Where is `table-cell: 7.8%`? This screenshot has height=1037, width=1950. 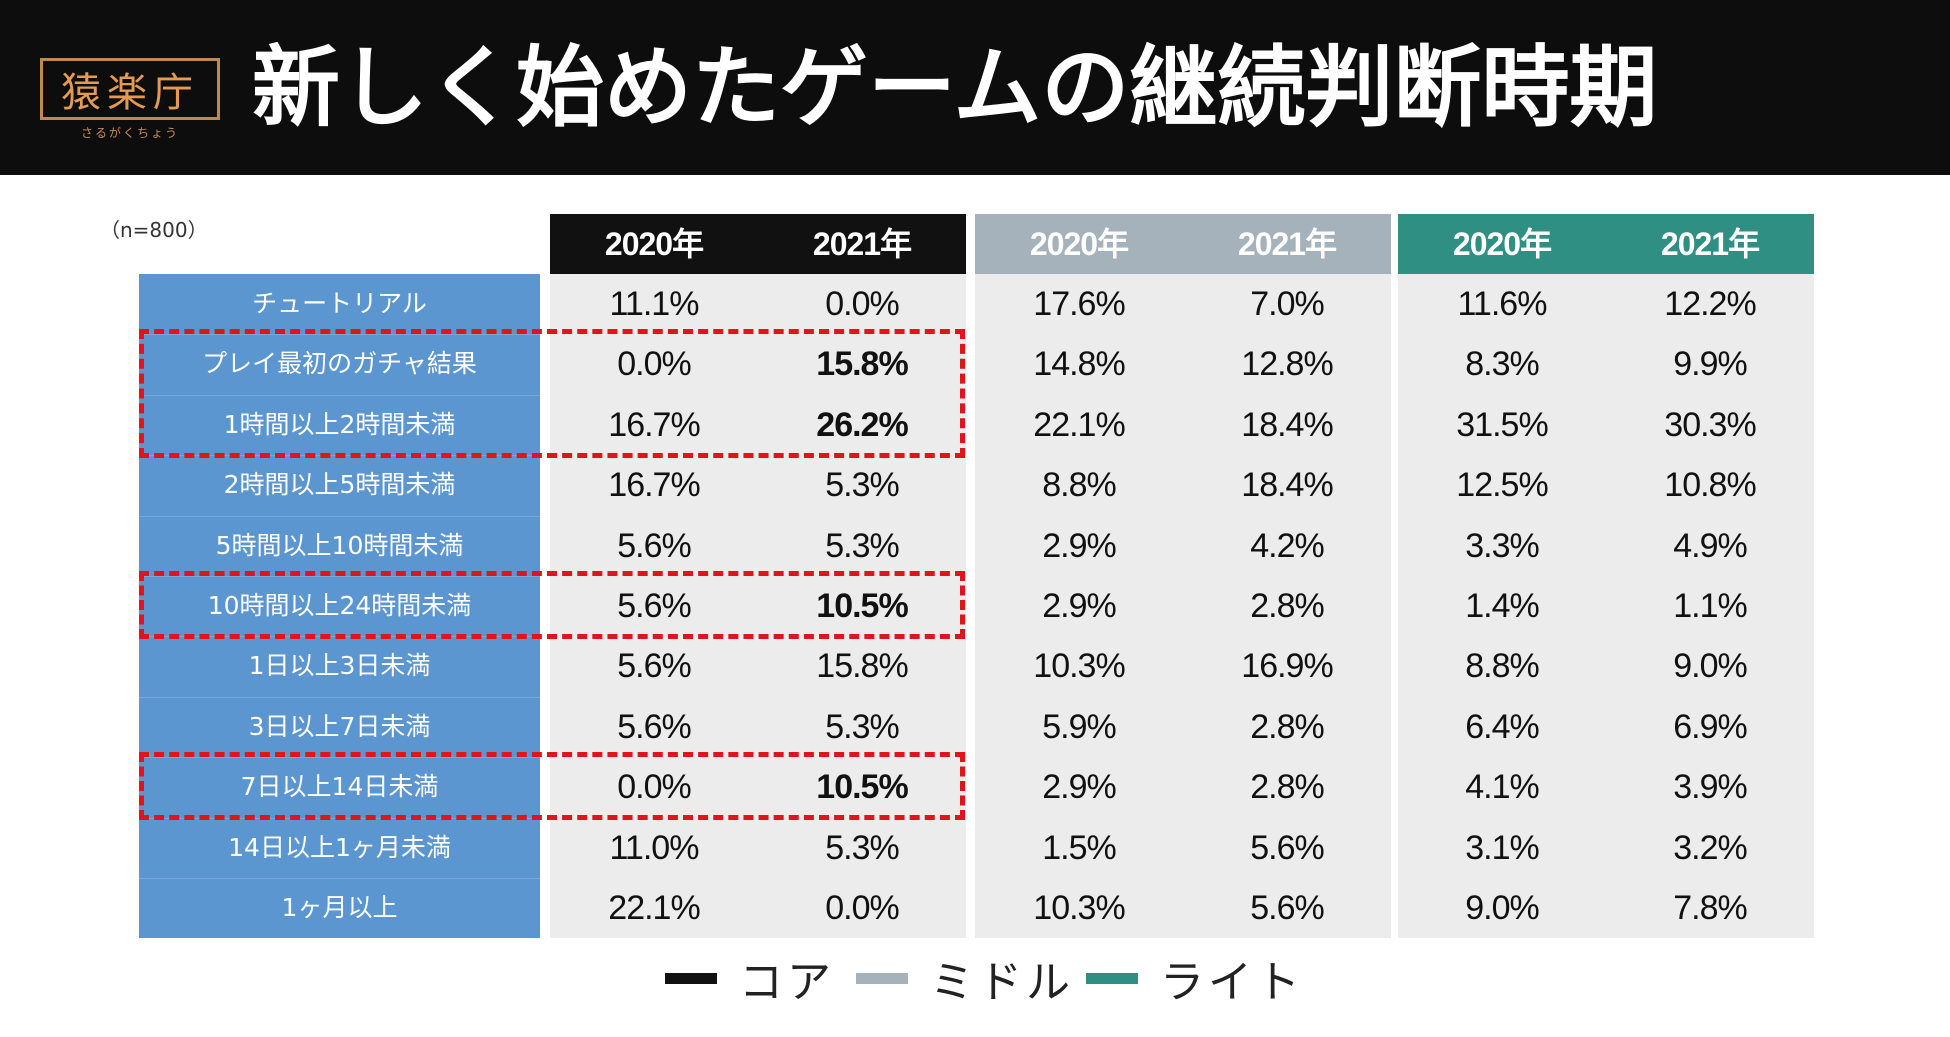
table-cell: 7.8% is located at coordinates (1710, 908).